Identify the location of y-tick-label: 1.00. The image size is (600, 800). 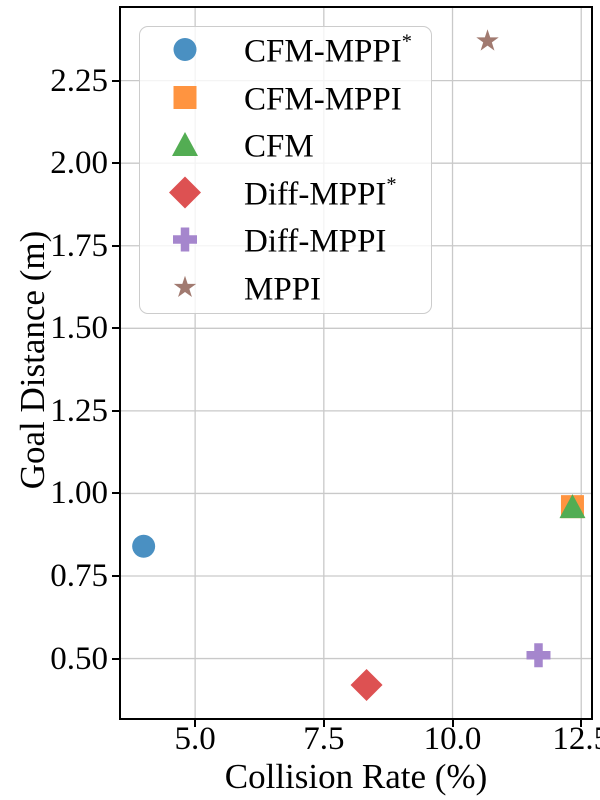
(79, 493).